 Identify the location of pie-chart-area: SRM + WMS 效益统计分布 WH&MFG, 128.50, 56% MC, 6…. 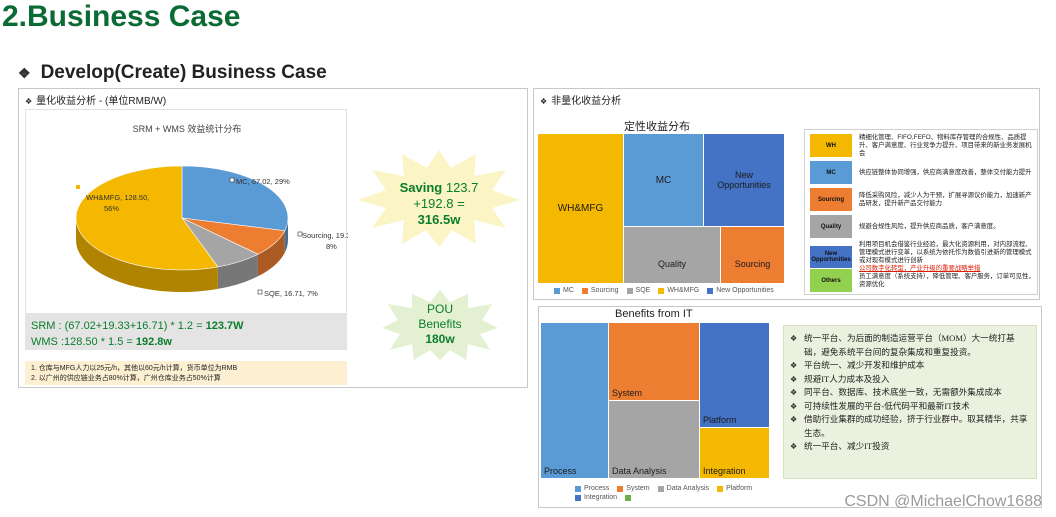
(186, 211).